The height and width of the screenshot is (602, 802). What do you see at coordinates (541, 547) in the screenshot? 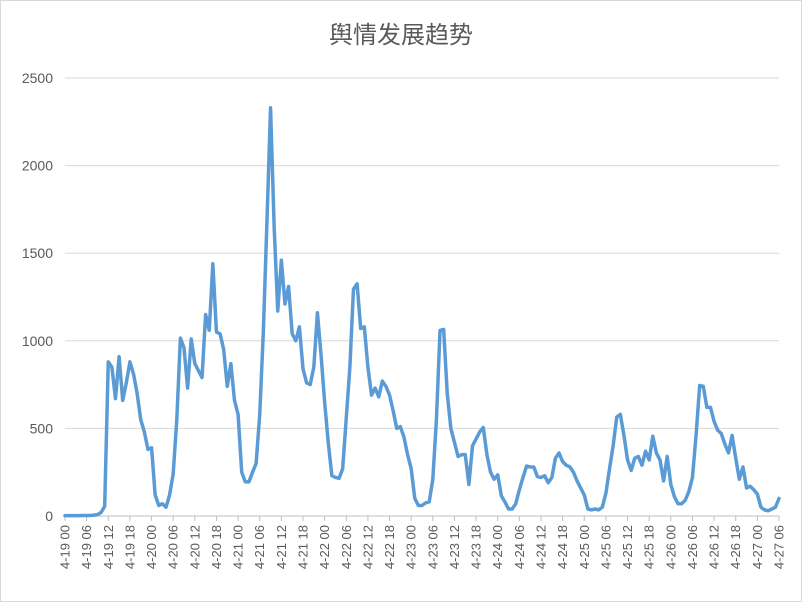
I see `x-tick-label: 4-24 12` at bounding box center [541, 547].